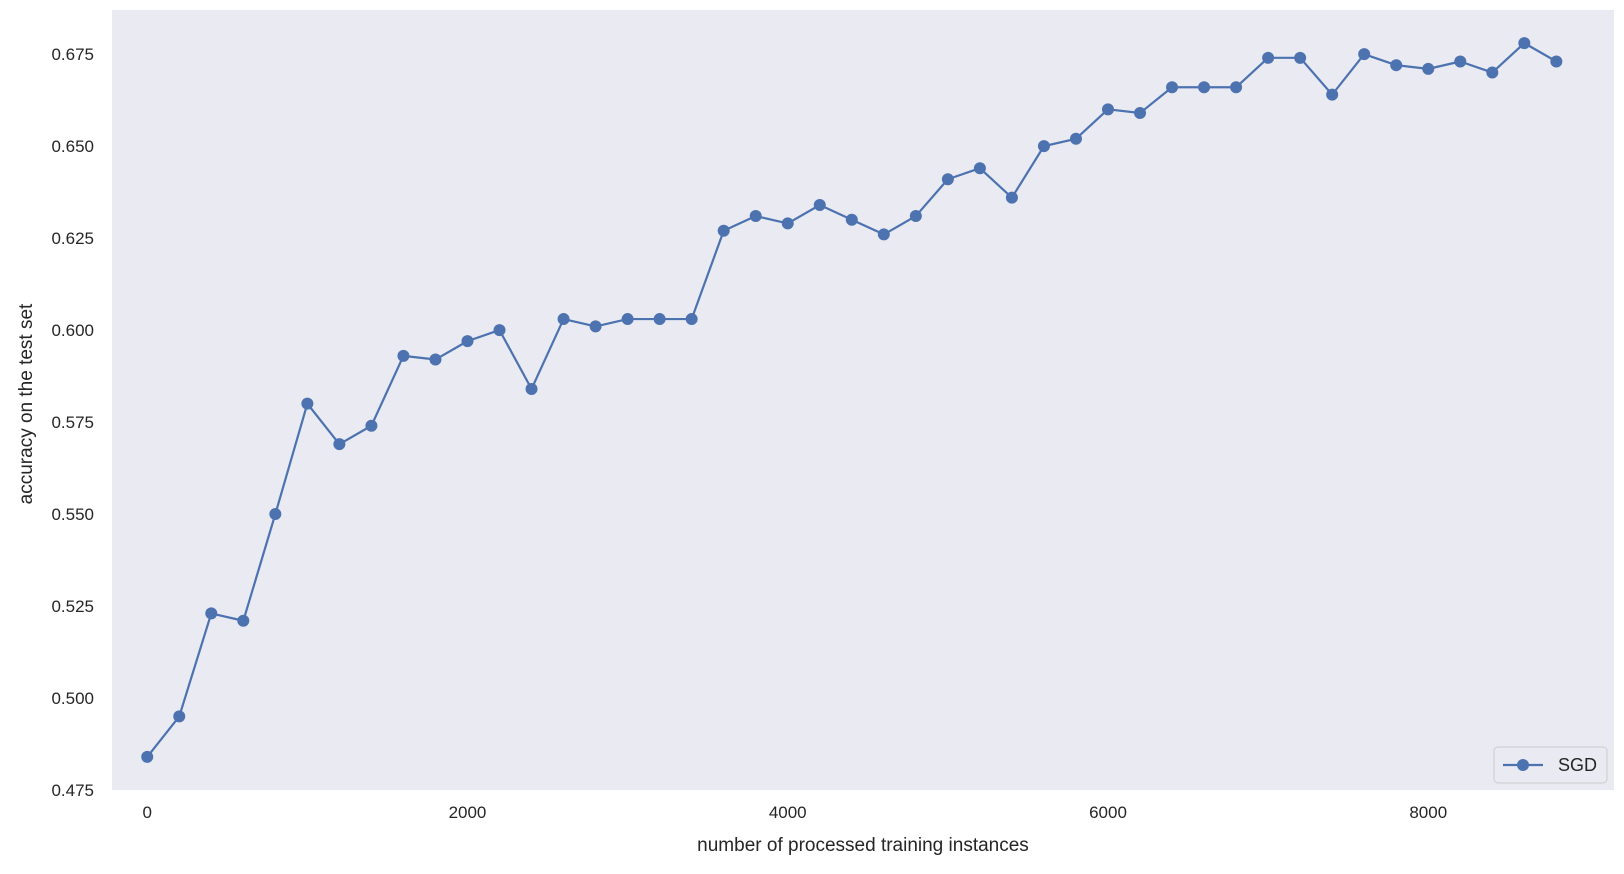  What do you see at coordinates (1428, 812) in the screenshot?
I see `x-tick-label: 8000` at bounding box center [1428, 812].